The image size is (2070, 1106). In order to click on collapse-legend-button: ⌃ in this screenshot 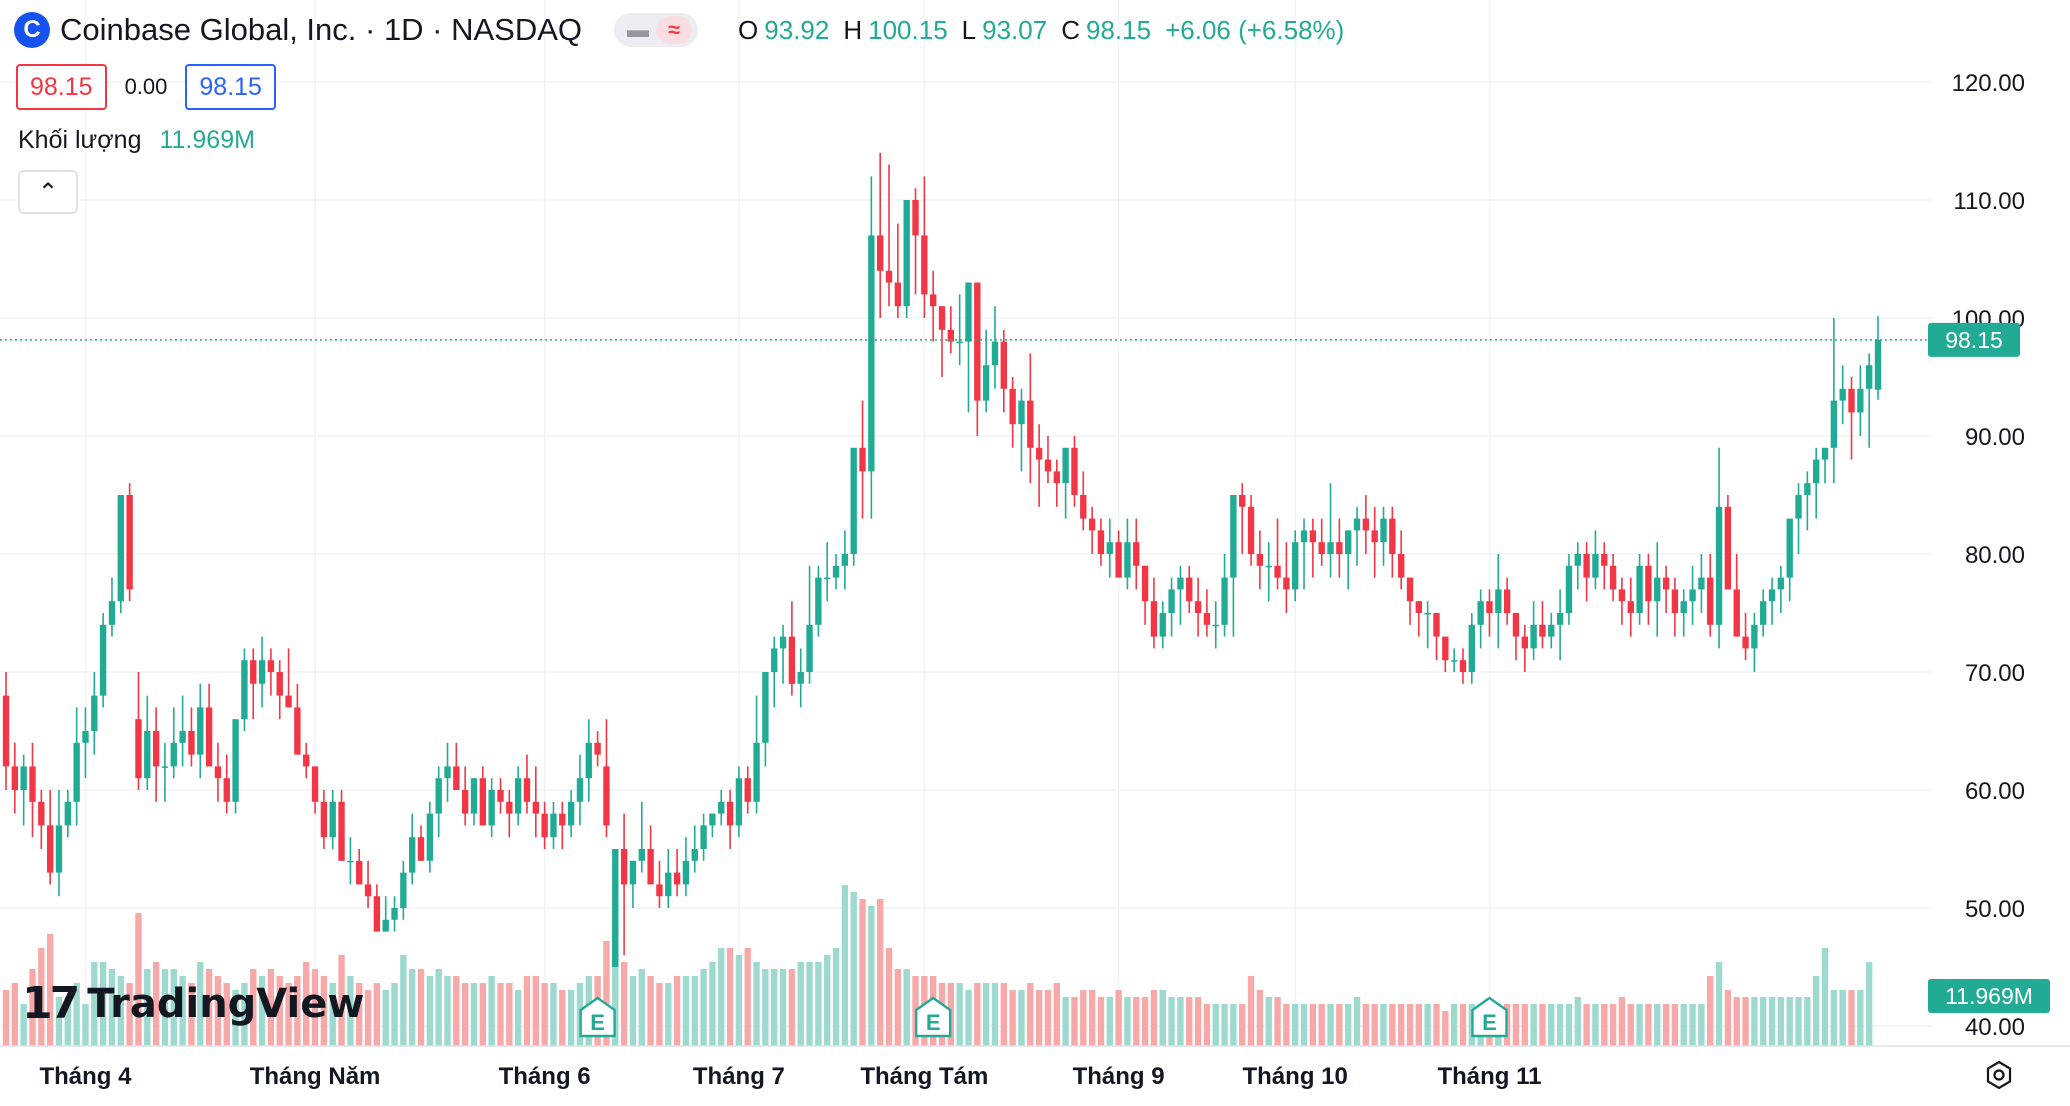, I will do `click(48, 192)`.